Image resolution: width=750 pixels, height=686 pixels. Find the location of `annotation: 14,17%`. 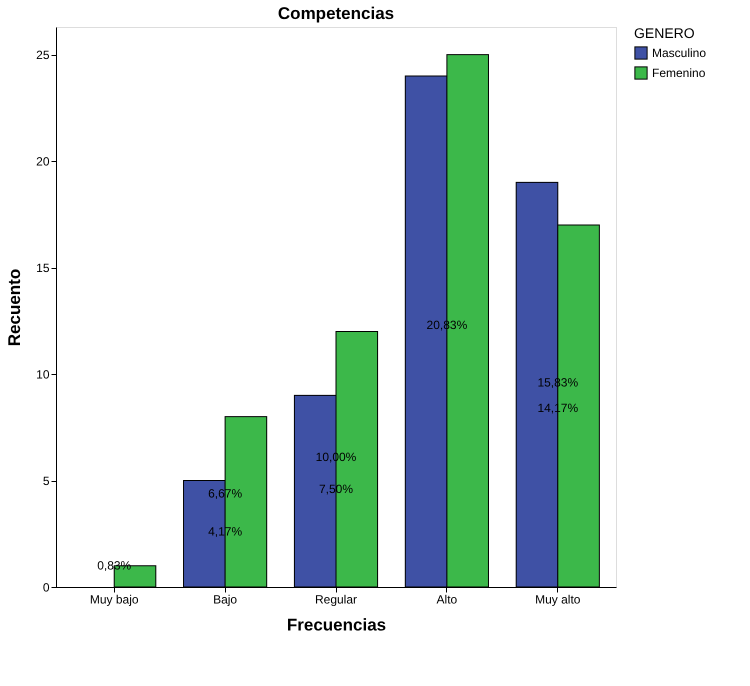

annotation: 14,17% is located at coordinates (557, 408).